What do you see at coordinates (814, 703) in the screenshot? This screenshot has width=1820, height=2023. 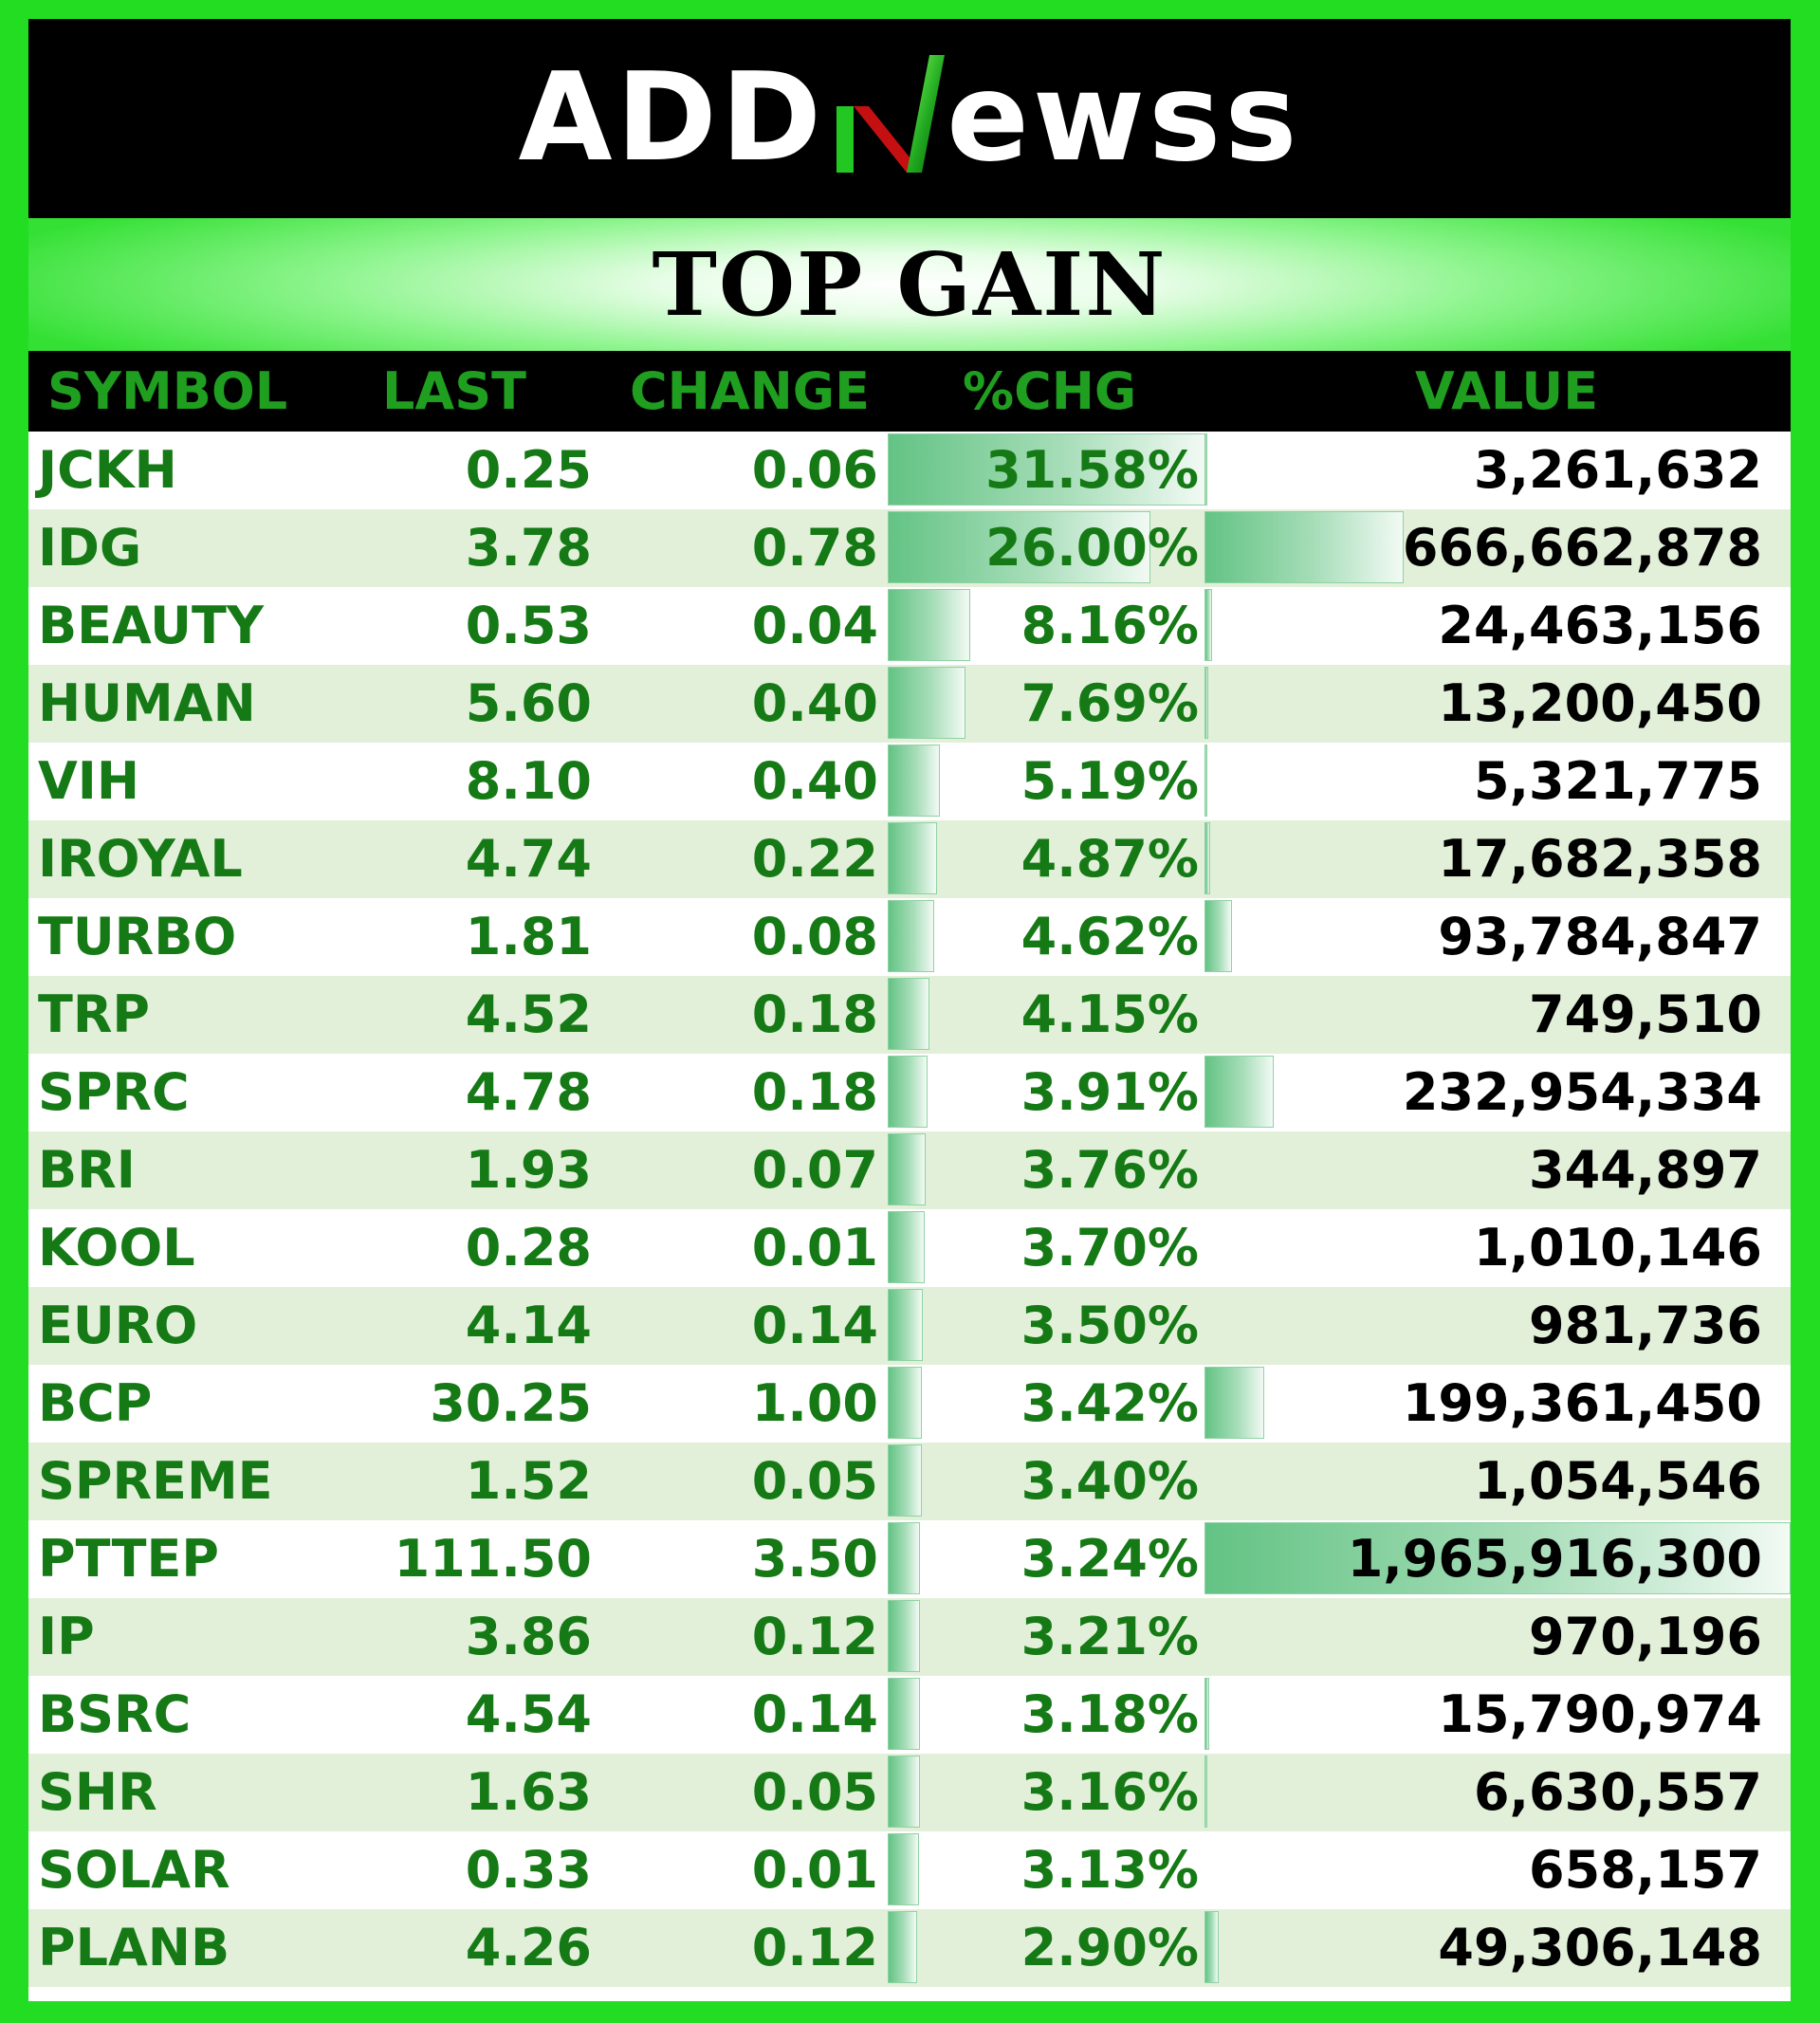 I see `cell-change: 0.40` at bounding box center [814, 703].